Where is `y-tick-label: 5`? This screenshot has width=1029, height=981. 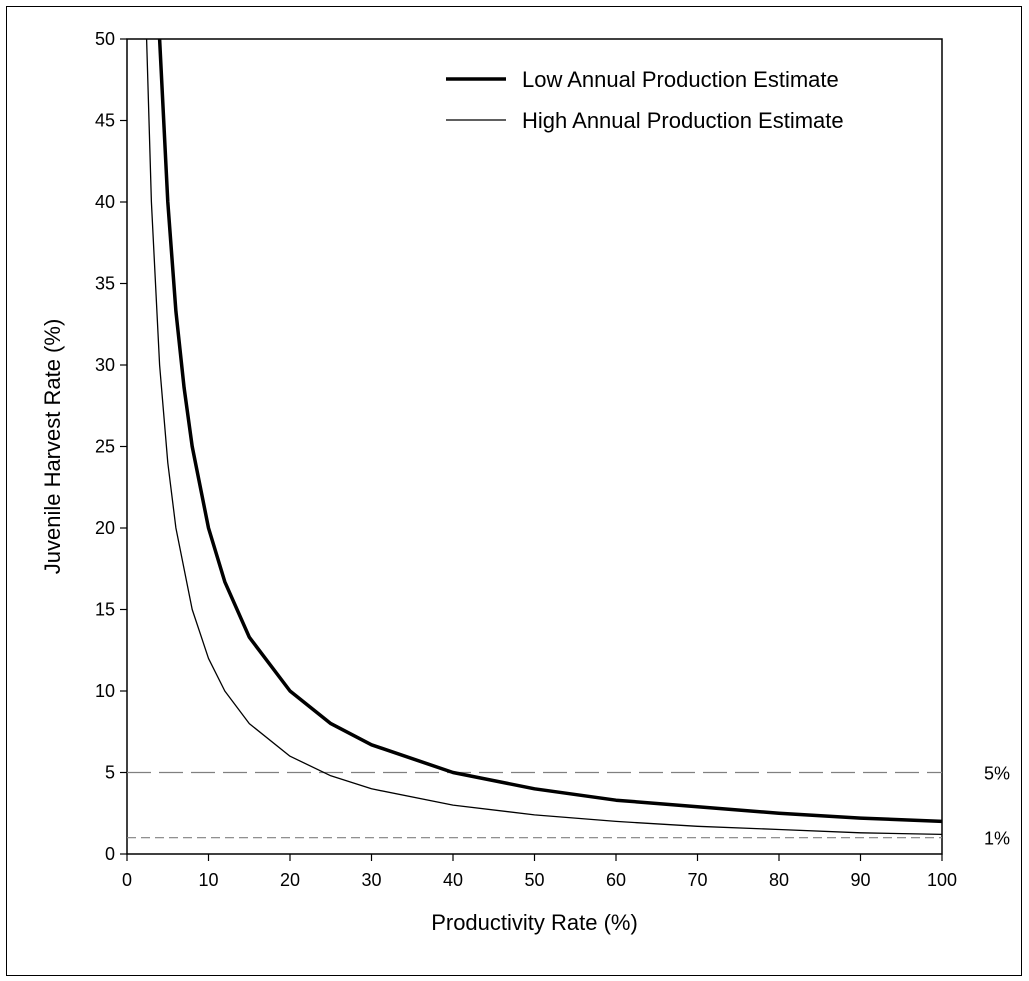 y-tick-label: 5 is located at coordinates (110, 773).